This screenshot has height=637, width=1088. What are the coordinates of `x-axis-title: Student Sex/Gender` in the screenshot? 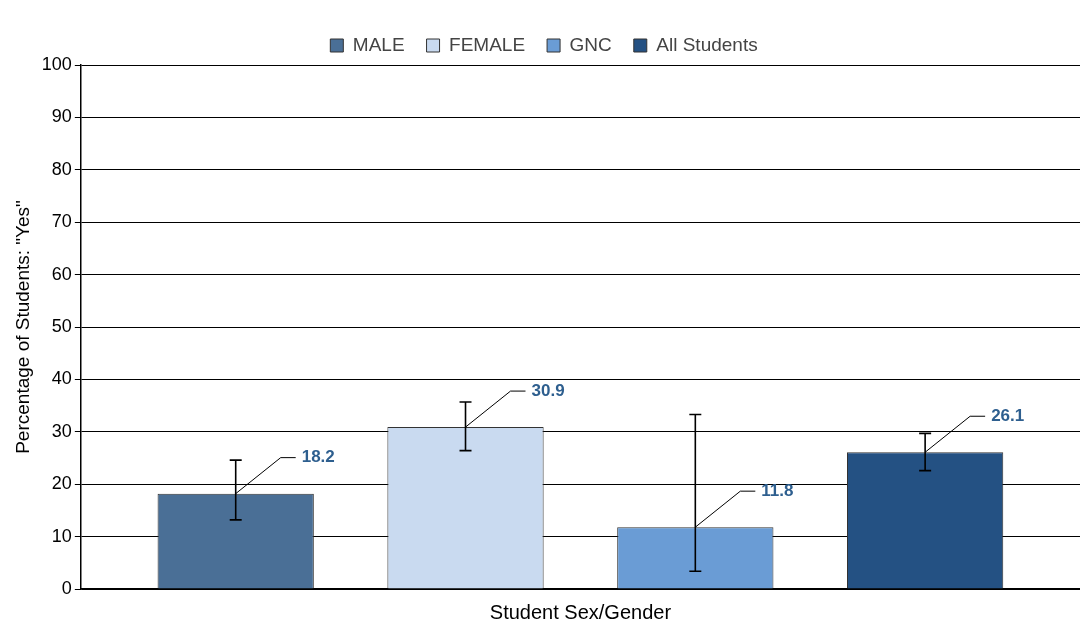 It's located at (580, 611).